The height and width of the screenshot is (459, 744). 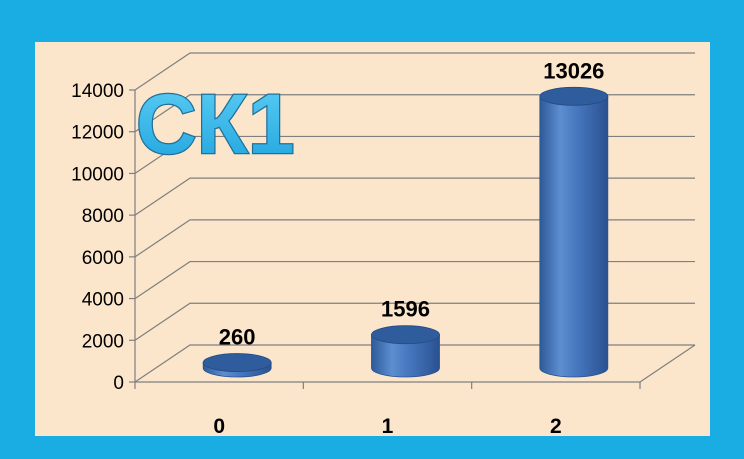 I want to click on y-tick-labels: 0 2000 4000 6000 8000 10000 12000 14000, so click(x=97, y=237).